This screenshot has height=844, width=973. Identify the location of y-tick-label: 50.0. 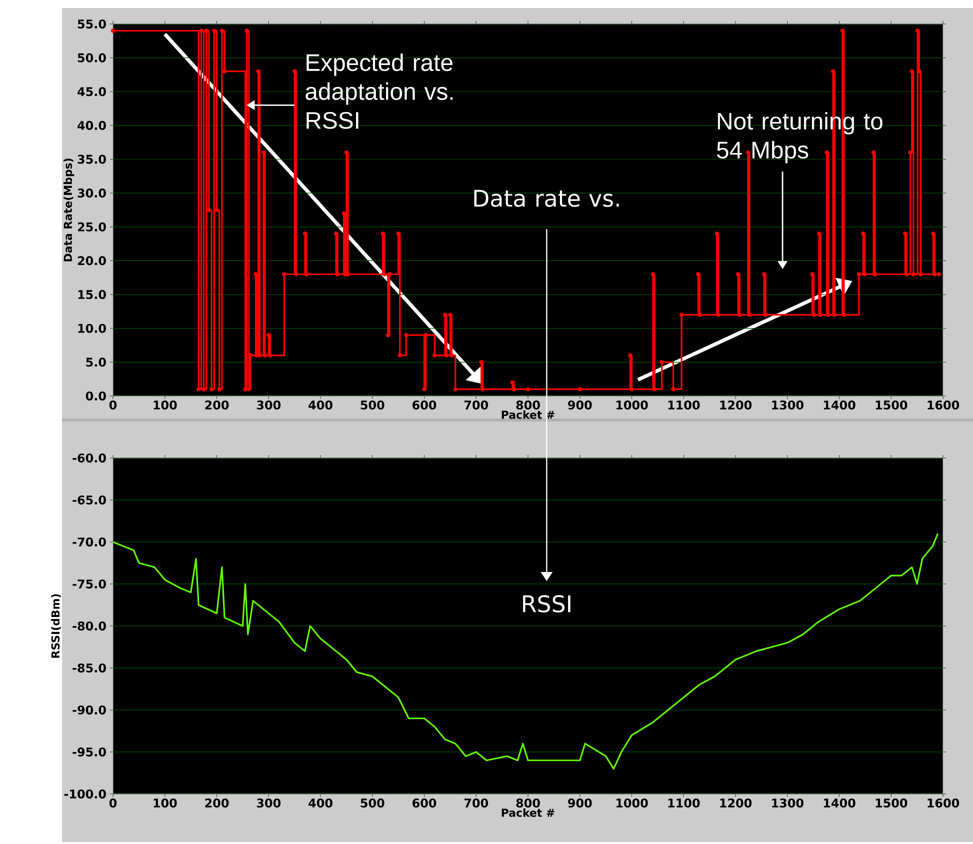
(92, 57).